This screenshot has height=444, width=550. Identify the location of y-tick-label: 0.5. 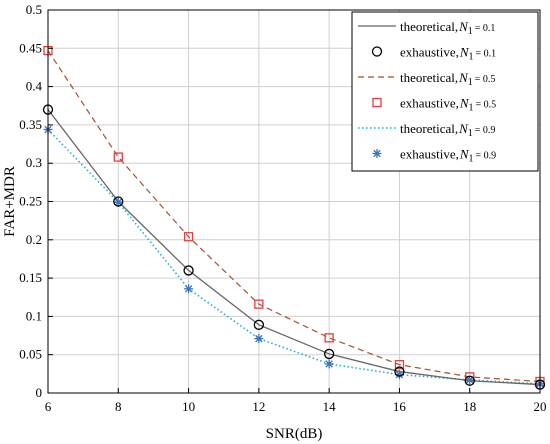
(34, 9).